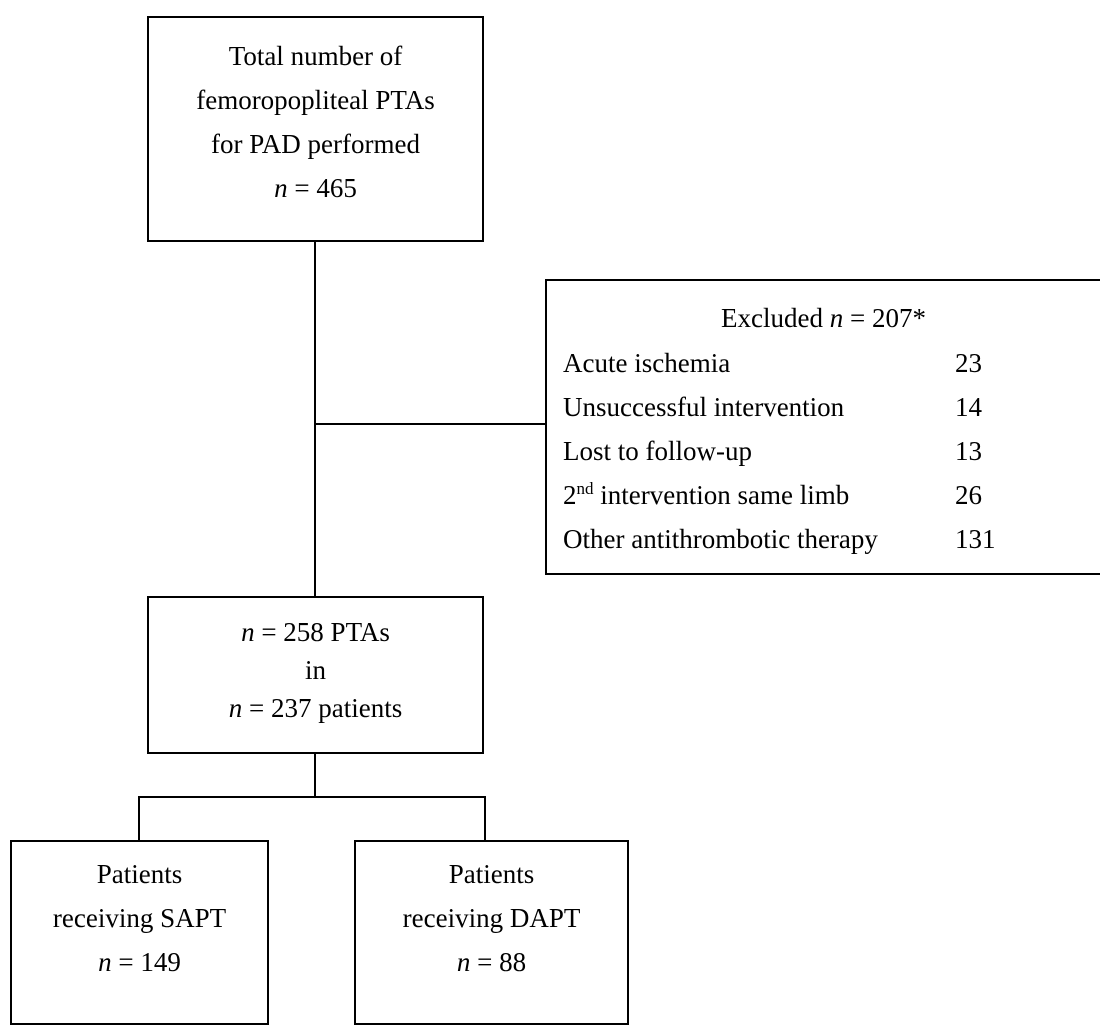 The height and width of the screenshot is (1025, 1100). I want to click on included-ptas-box: n = 258 PTAs in n = 237 patients, so click(315, 675).